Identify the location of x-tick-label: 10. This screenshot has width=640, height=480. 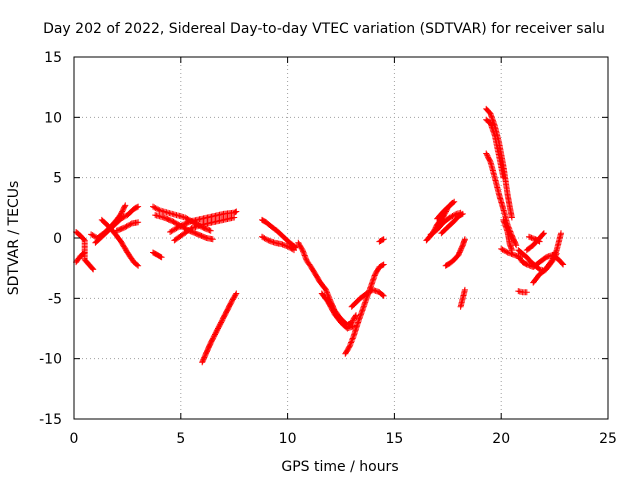
(288, 439).